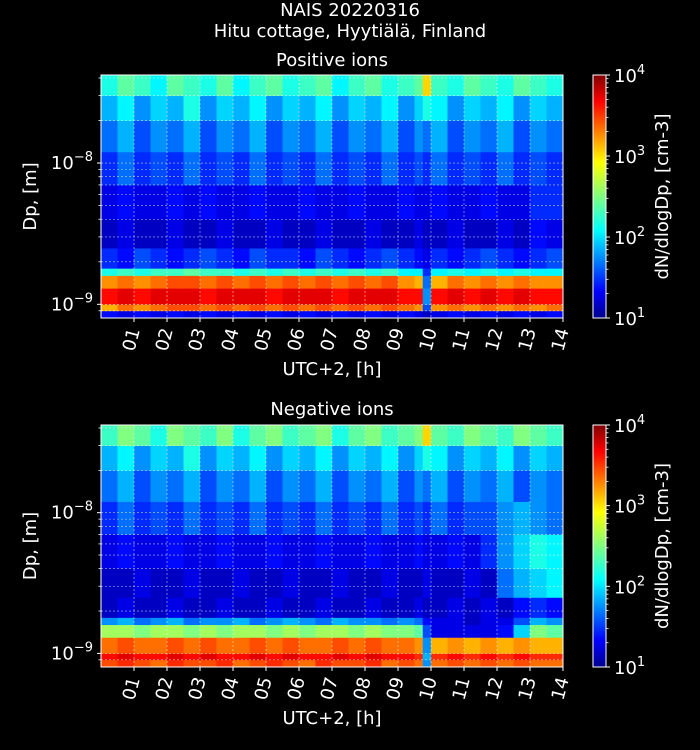 The width and height of the screenshot is (700, 750). What do you see at coordinates (662, 546) in the screenshot?
I see `colorbar-label: dN/dlogDp, [cm-3]` at bounding box center [662, 546].